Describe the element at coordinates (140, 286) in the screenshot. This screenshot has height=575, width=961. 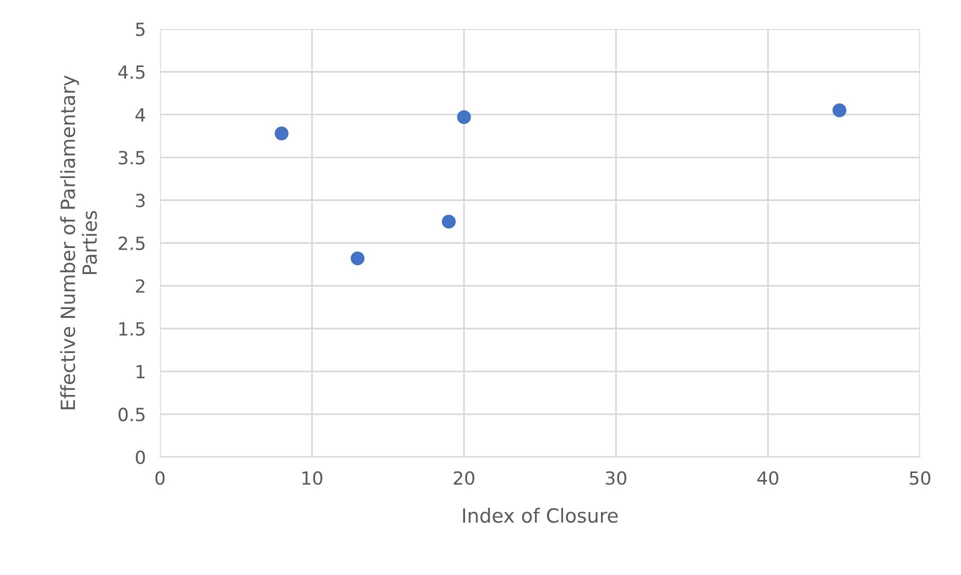
I see `y-tick-label: 2` at that location.